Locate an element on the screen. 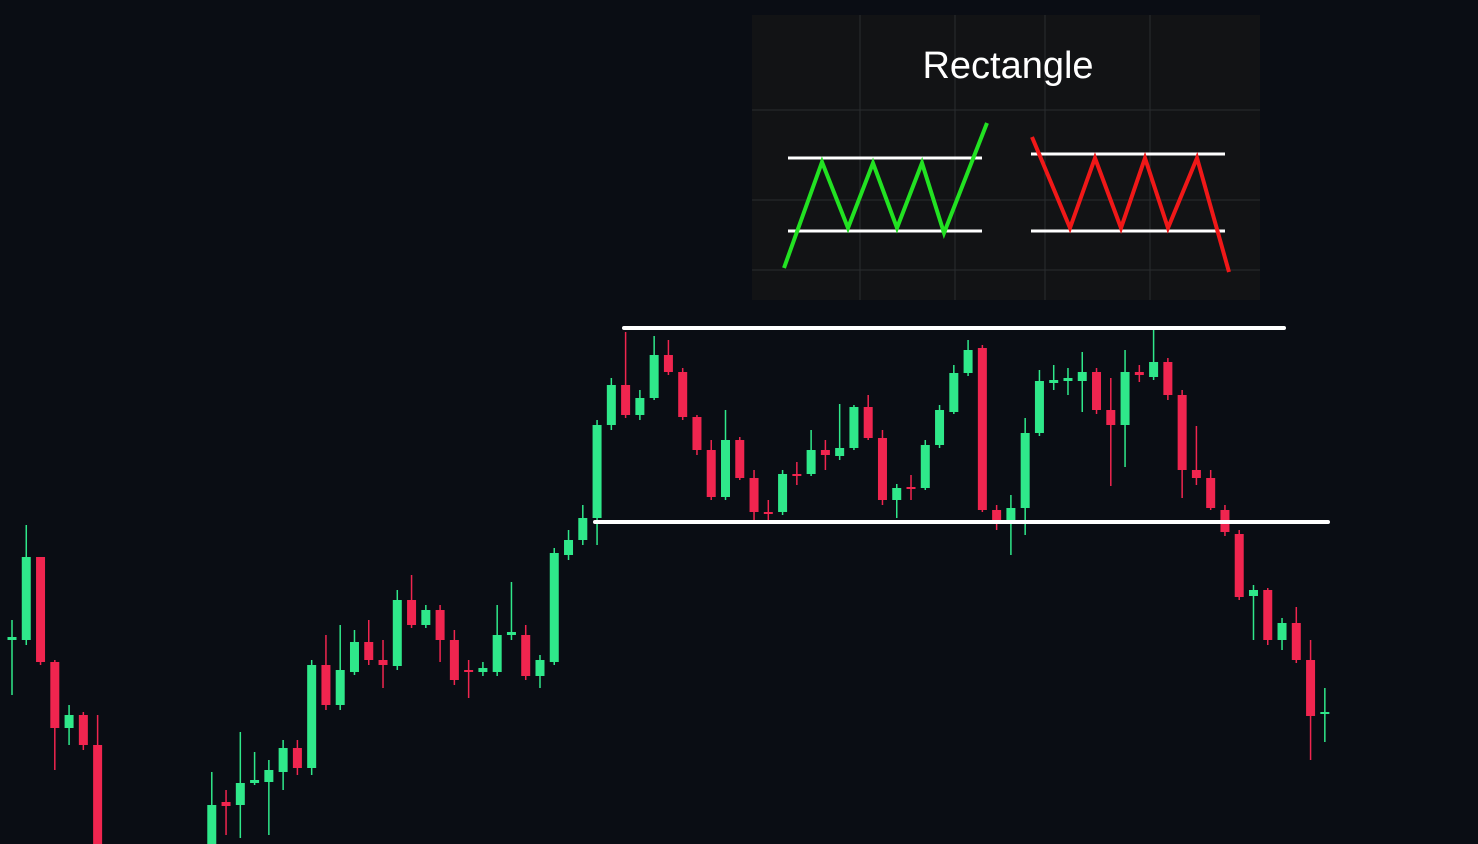 This screenshot has width=1478, height=844. pattern-inset: Rectangle is located at coordinates (1006, 157).